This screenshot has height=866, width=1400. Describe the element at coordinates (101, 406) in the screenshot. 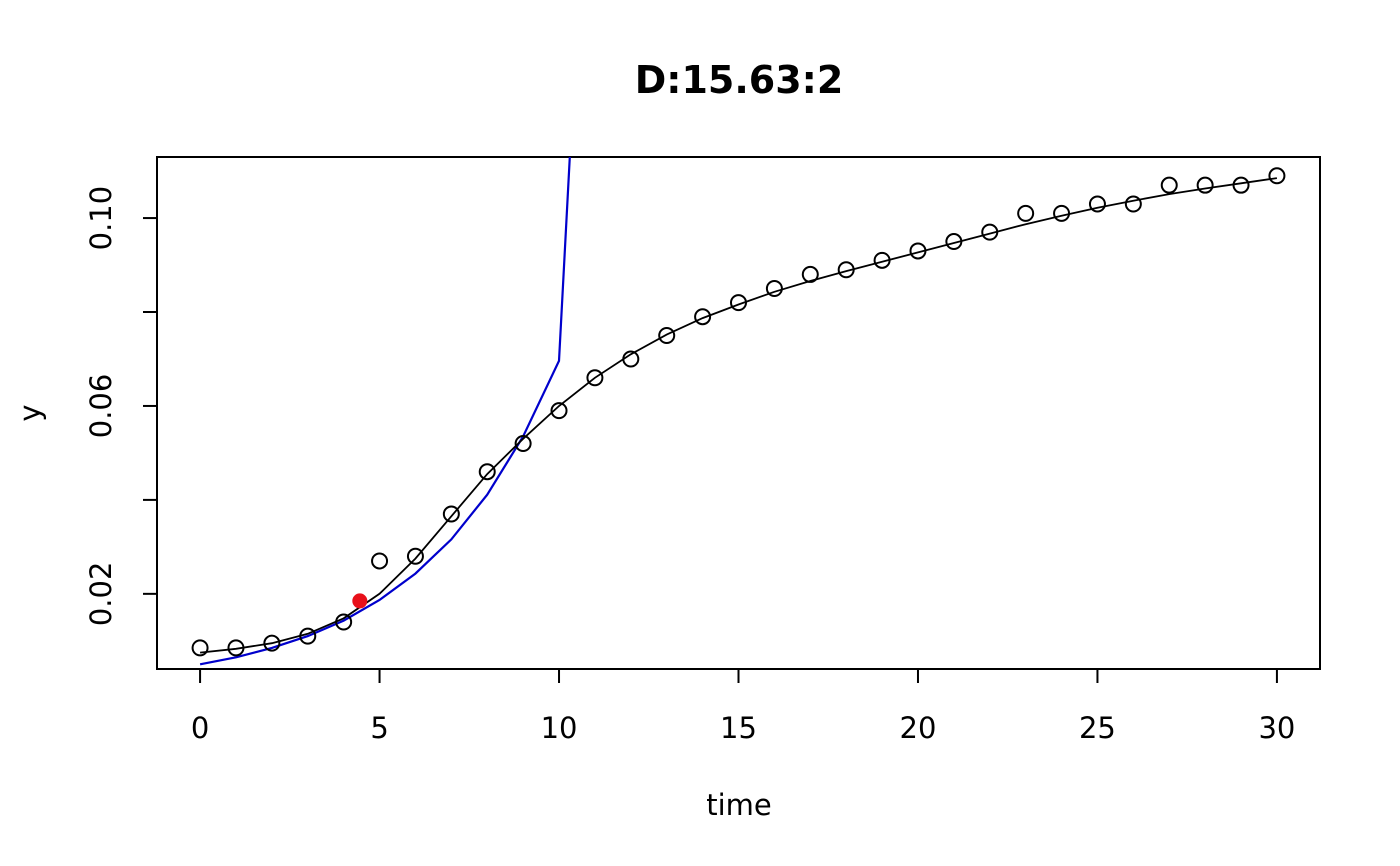

I see `y-tick-label: 0.06` at that location.